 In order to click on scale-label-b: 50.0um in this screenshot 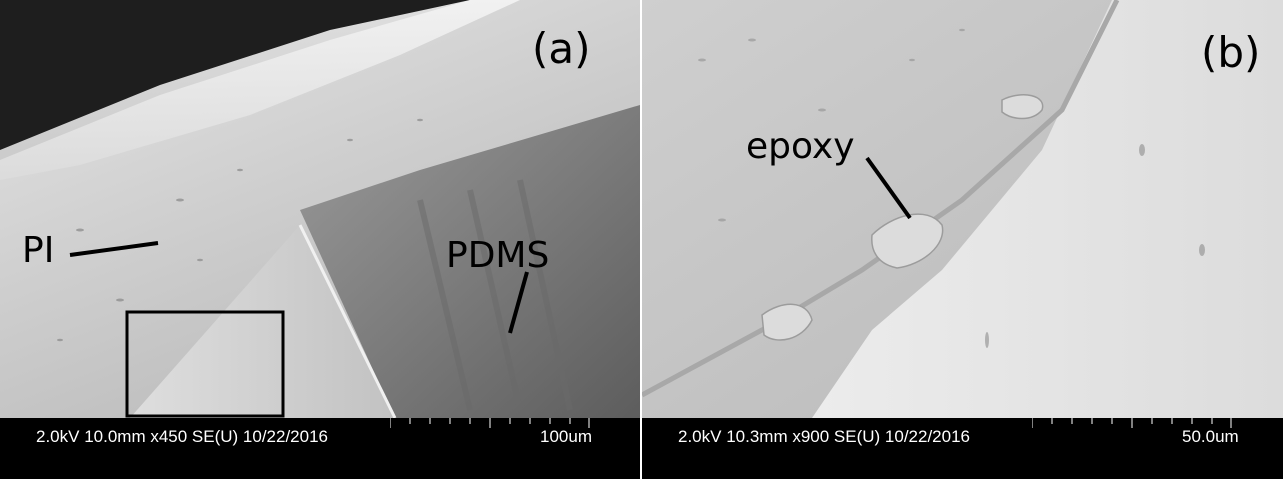, I will do `click(1210, 436)`.